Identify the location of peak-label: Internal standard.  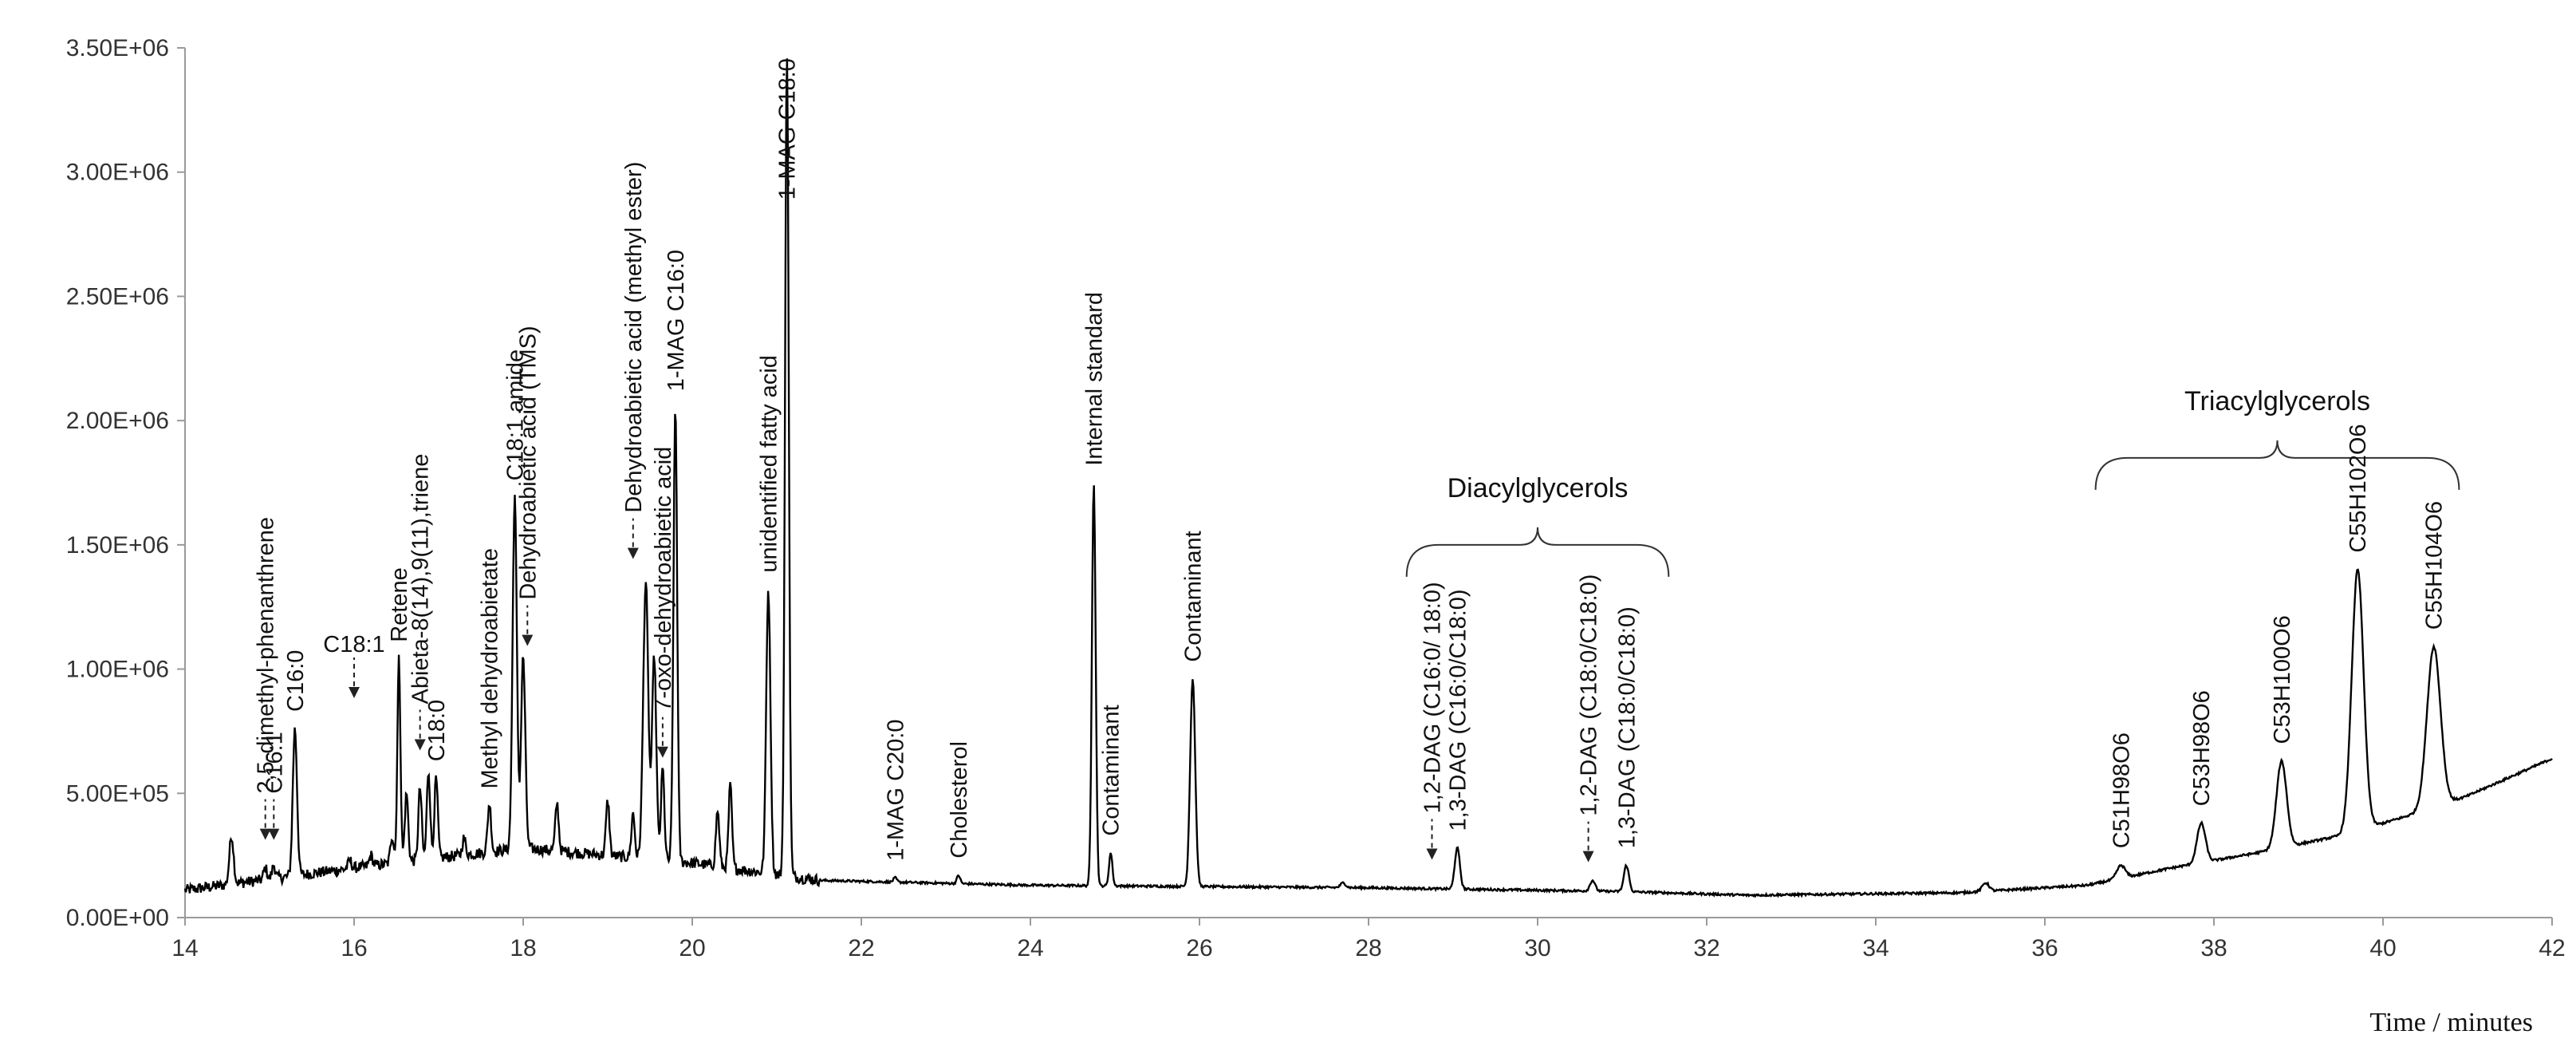
(1095, 379).